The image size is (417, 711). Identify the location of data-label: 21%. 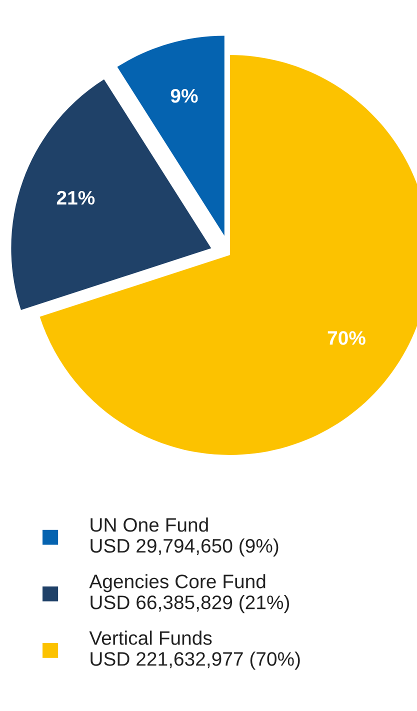
(75, 197).